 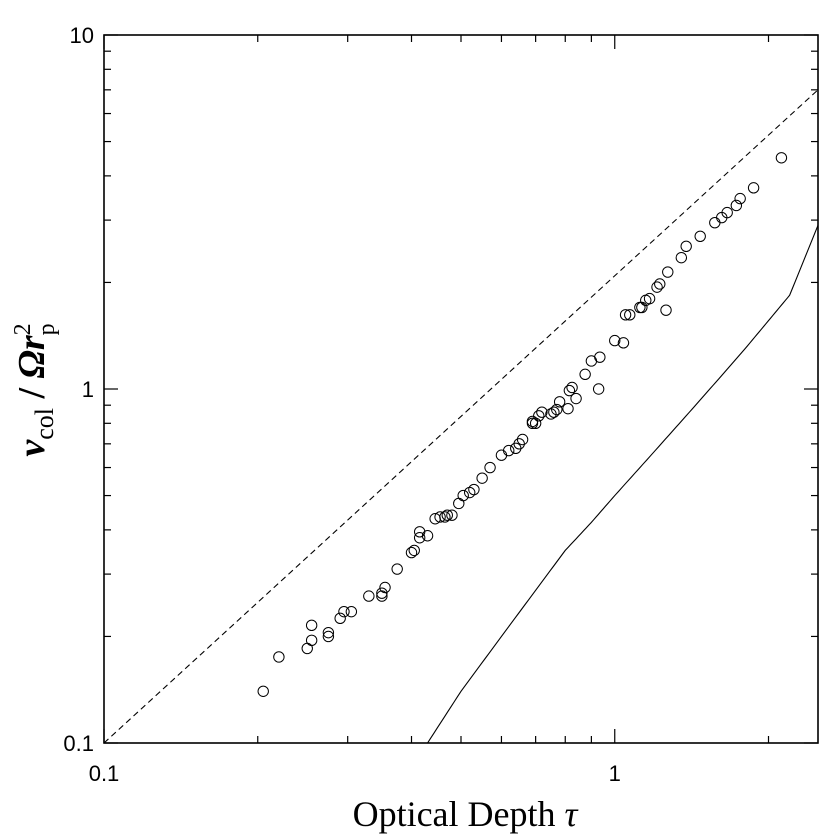 I want to click on x-axis-title-text: Optical Depth, so click(x=454, y=814).